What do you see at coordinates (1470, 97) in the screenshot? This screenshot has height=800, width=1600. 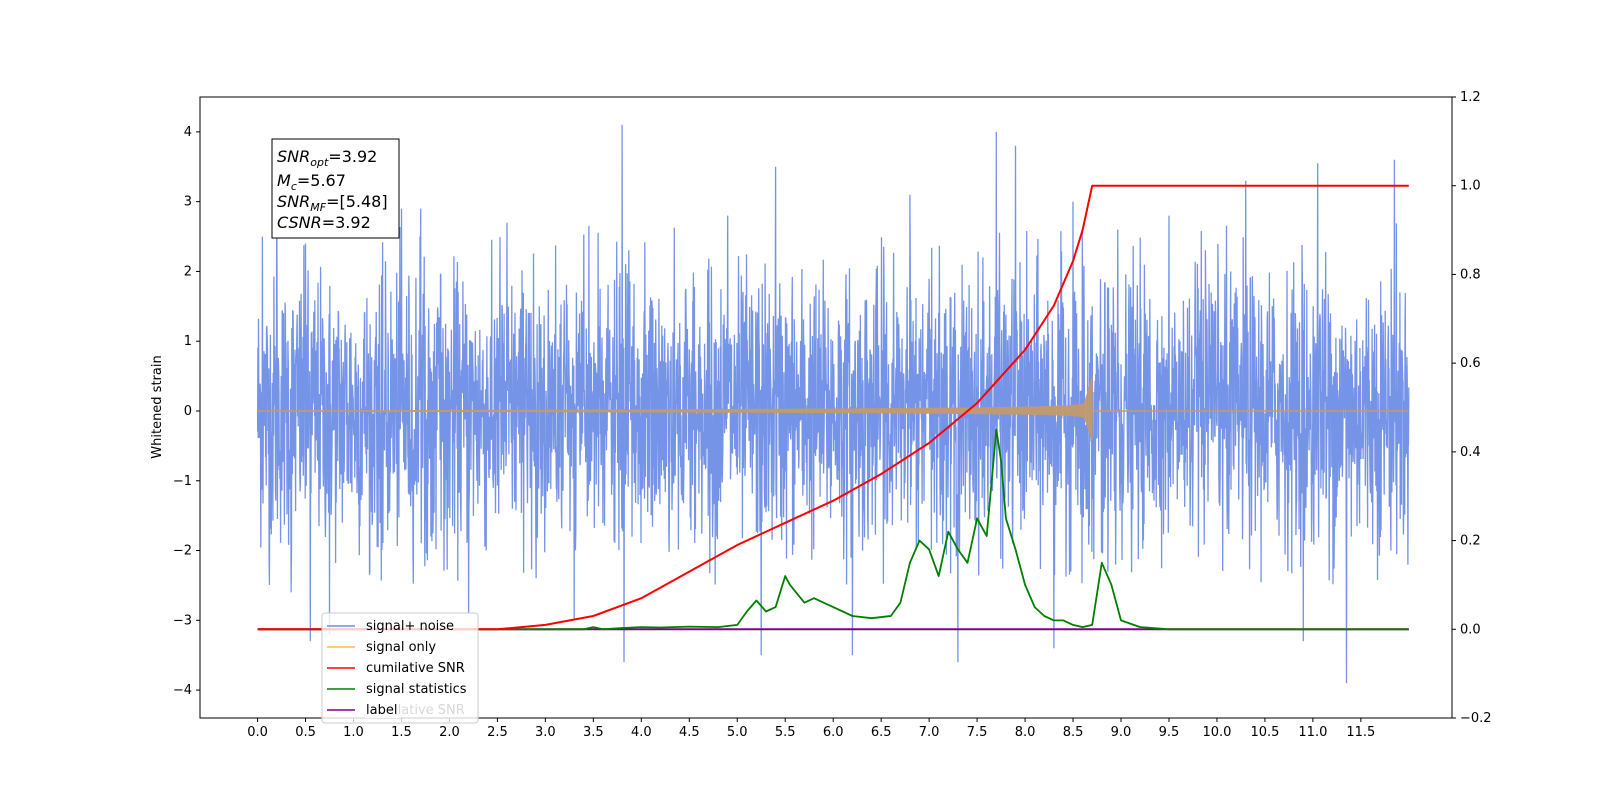 I see `y-right-tick-label: 1.2` at bounding box center [1470, 97].